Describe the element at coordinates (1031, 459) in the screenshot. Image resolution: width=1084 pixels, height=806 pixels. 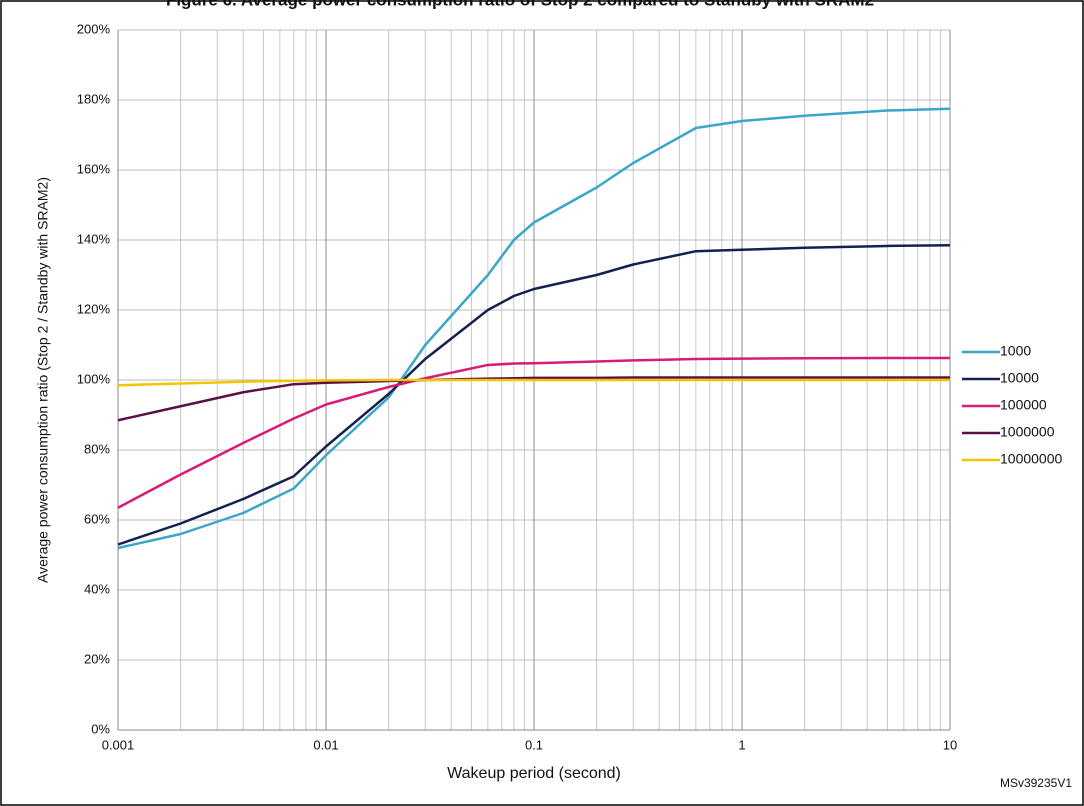
I see `legend-label: 10000000` at that location.